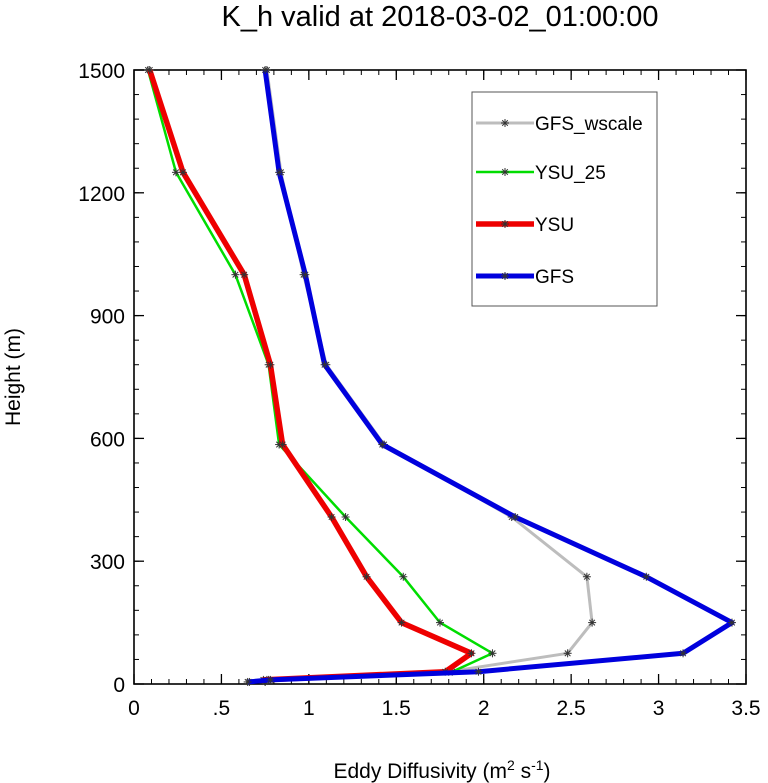  Describe the element at coordinates (523, 771) in the screenshot. I see `x-axis-label-mid: s` at that location.